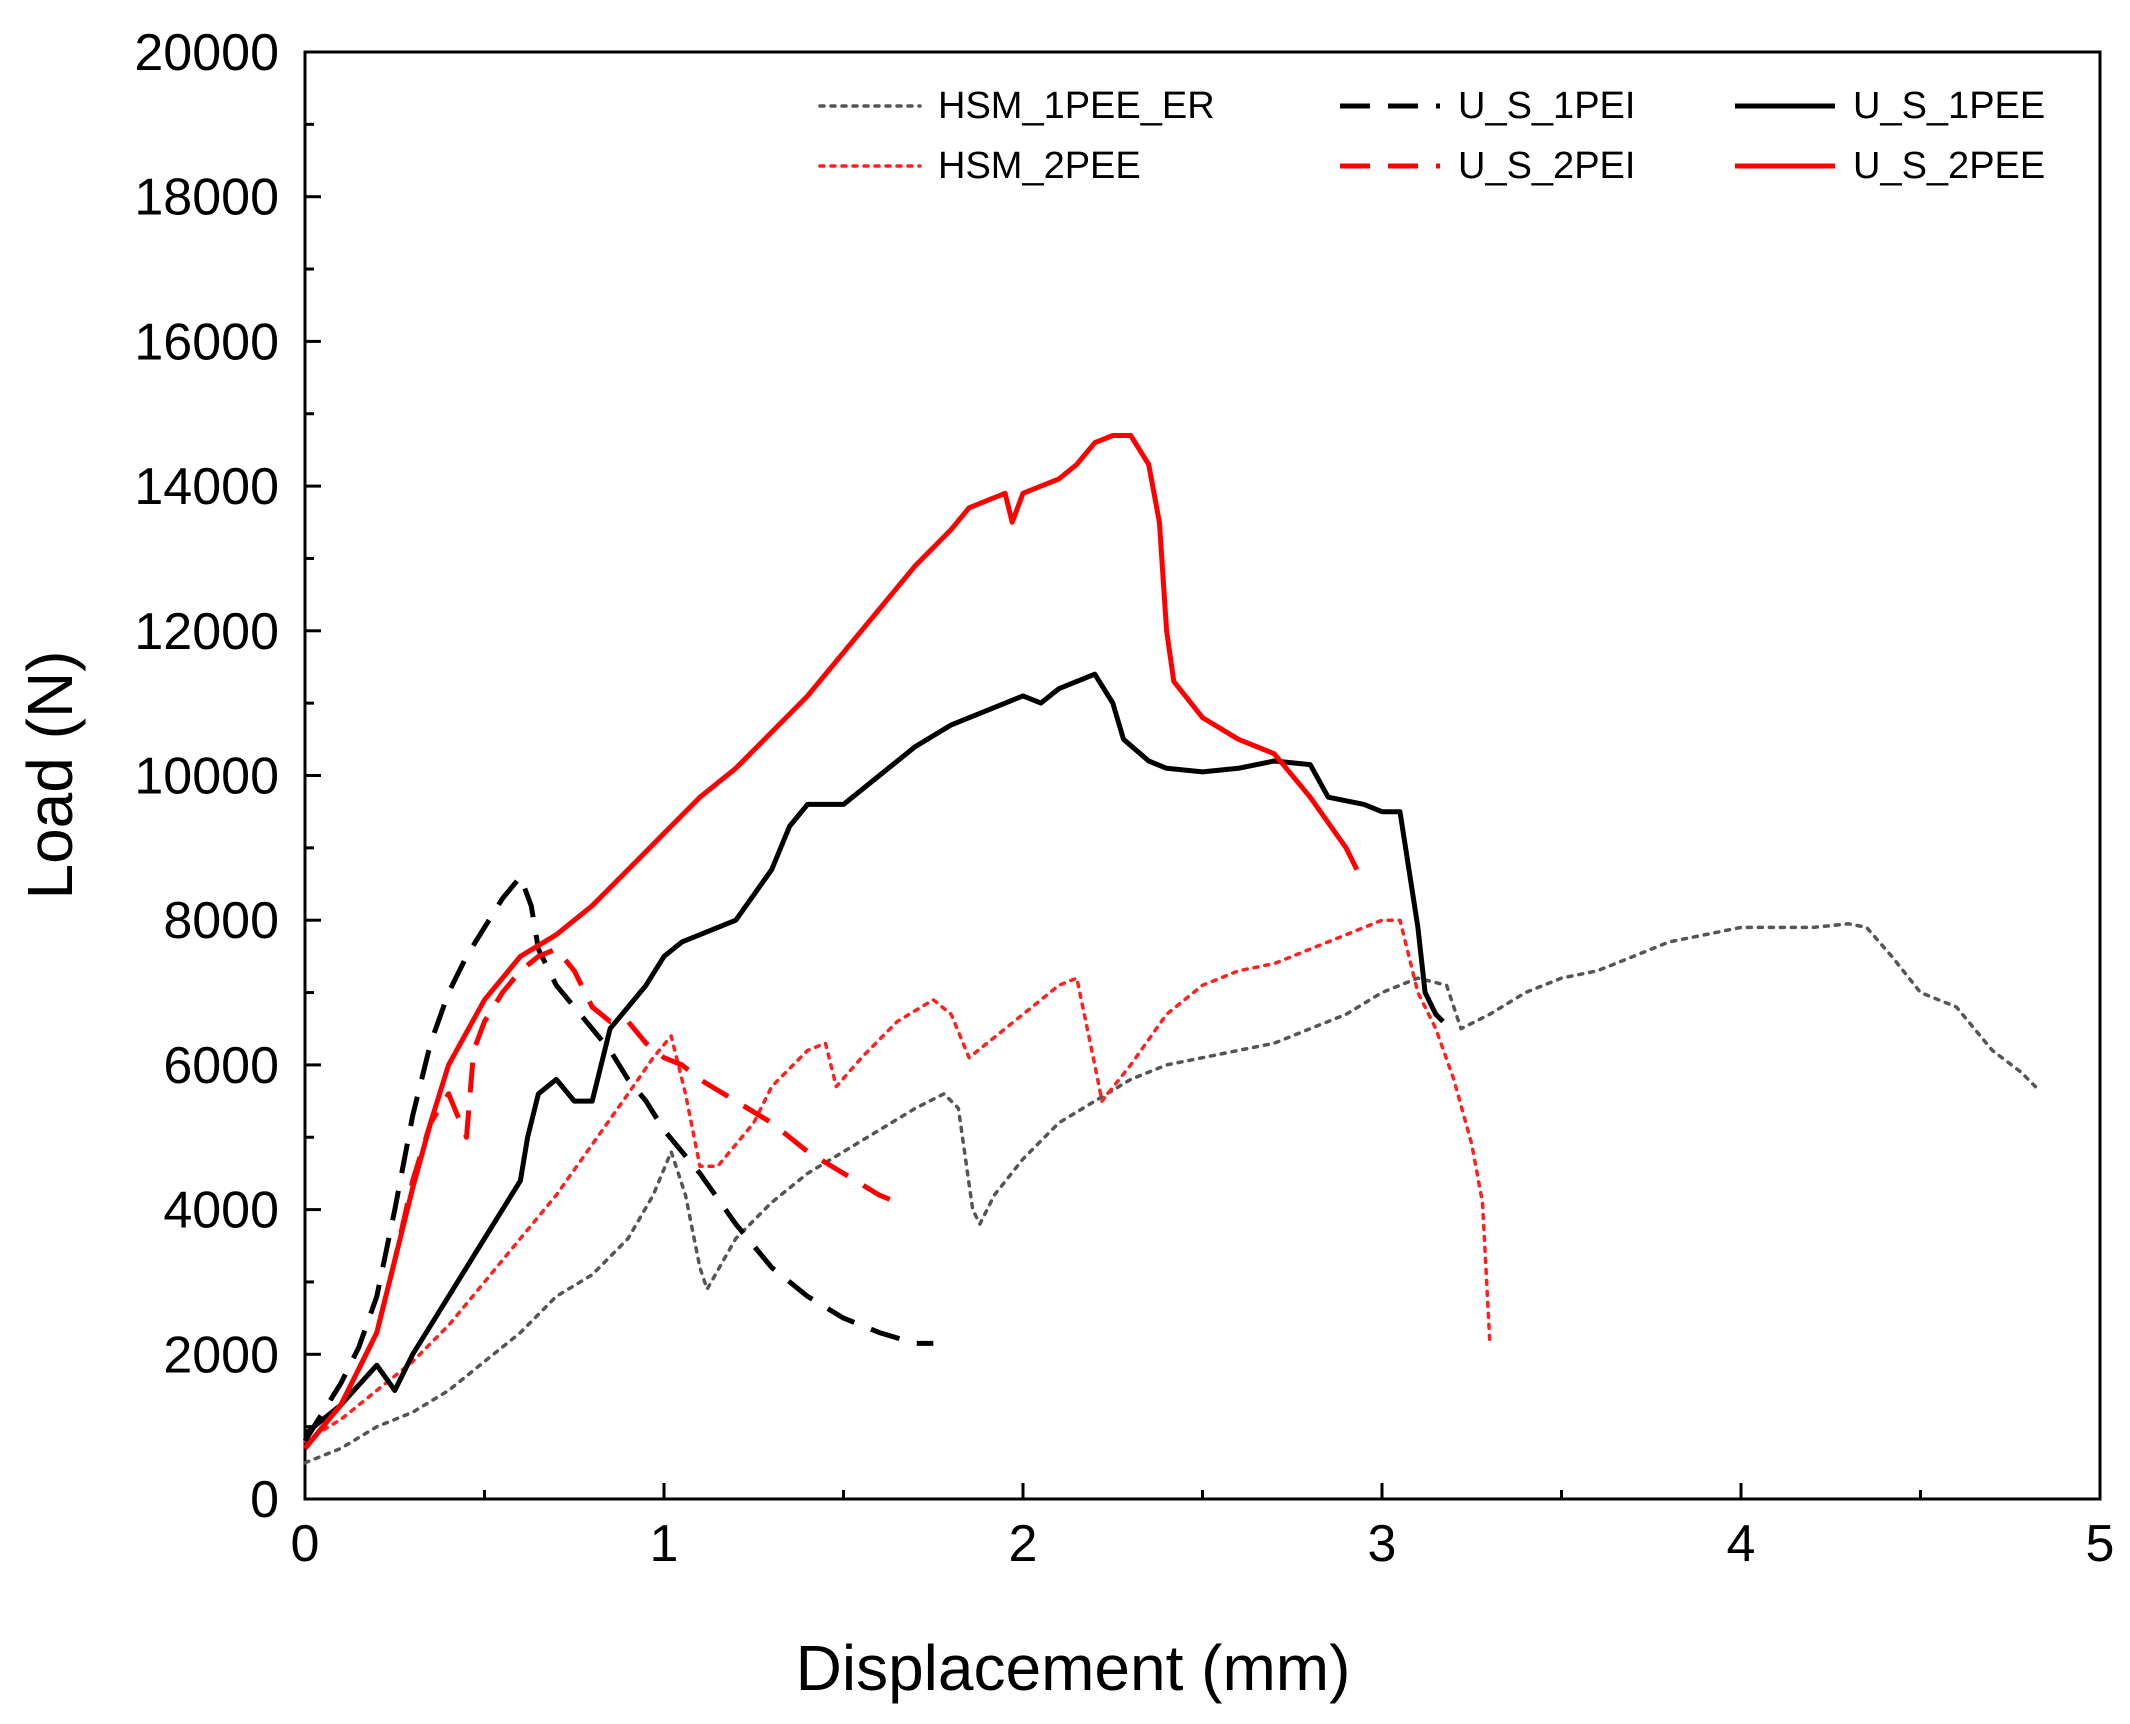 The height and width of the screenshot is (1724, 2130). Describe the element at coordinates (50, 775) in the screenshot. I see `y-axis-title: Load (N)` at that location.